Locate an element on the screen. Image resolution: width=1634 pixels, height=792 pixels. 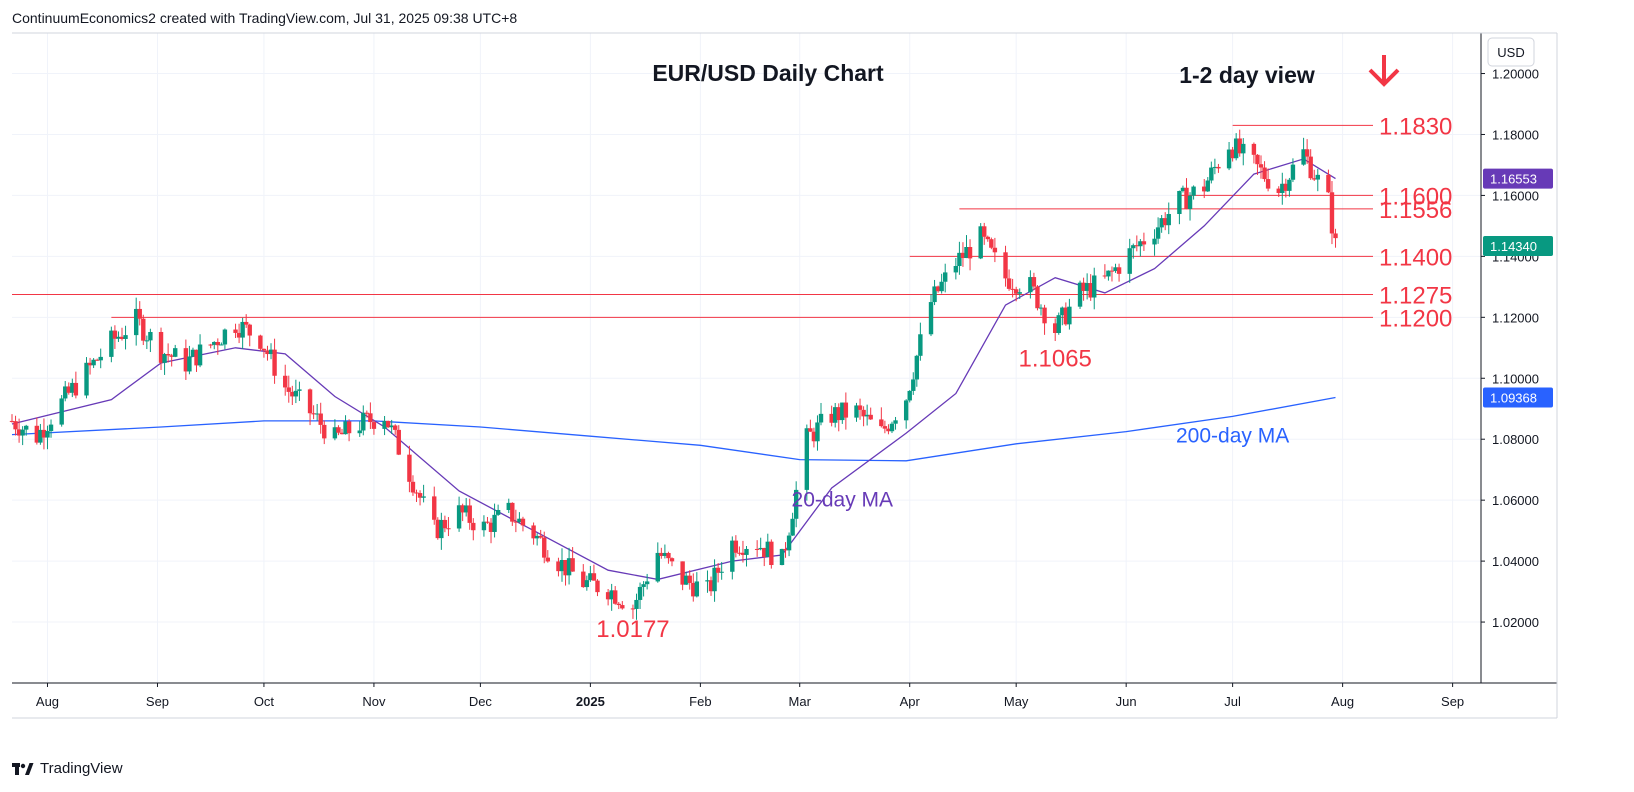
price-tag-label: 1.16553 is located at coordinates (1513, 179).